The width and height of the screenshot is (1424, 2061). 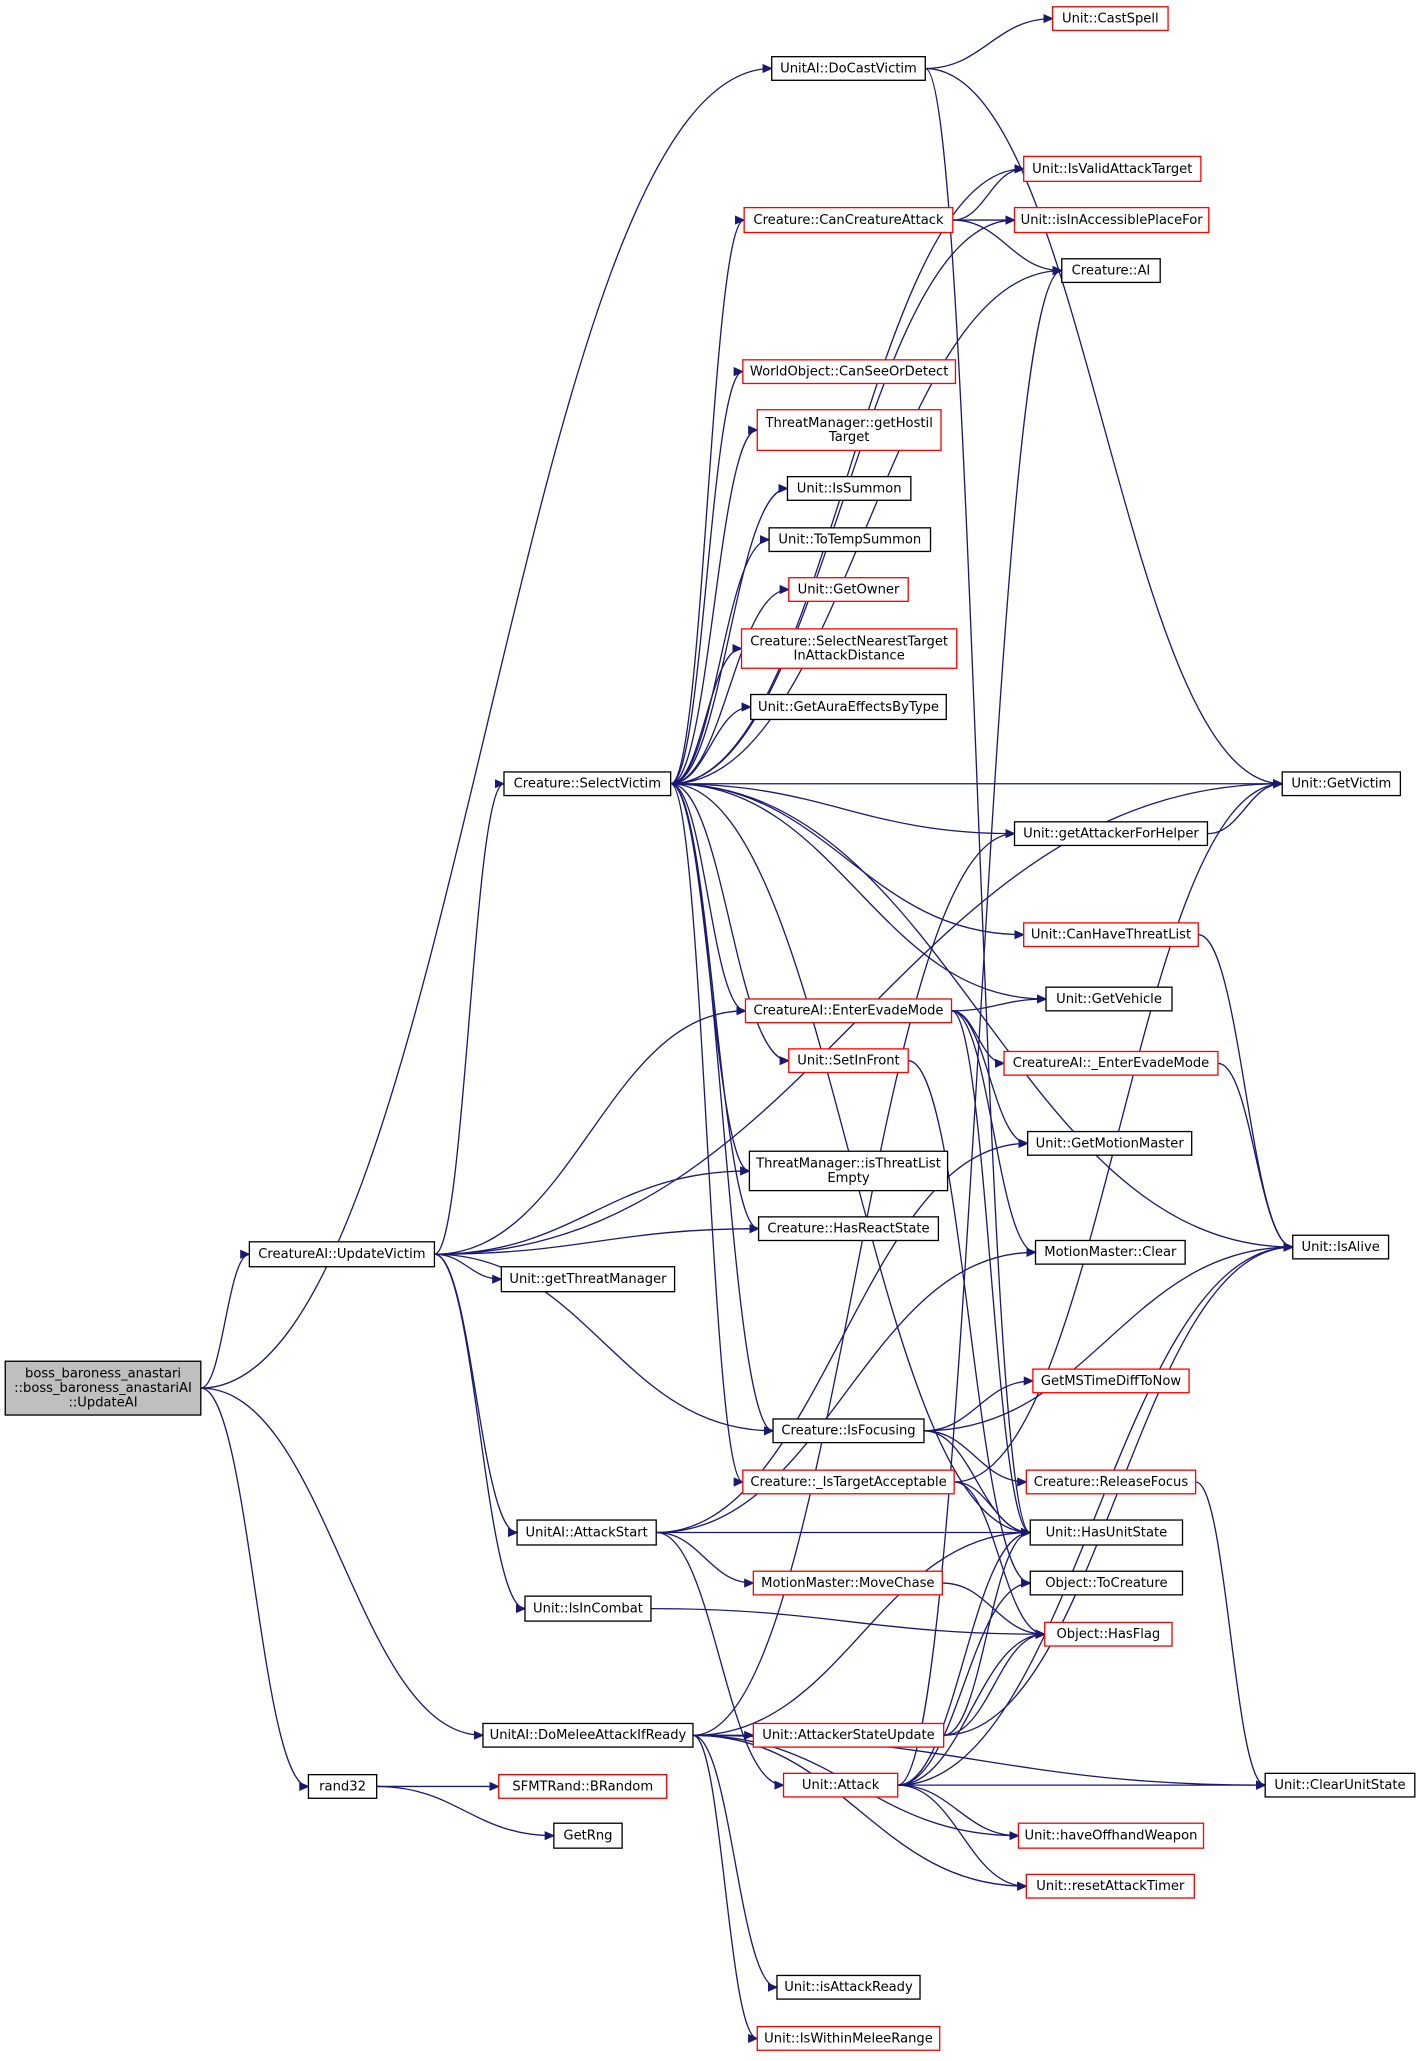 I want to click on node-label: Creature::SelectVictim, so click(x=587, y=784).